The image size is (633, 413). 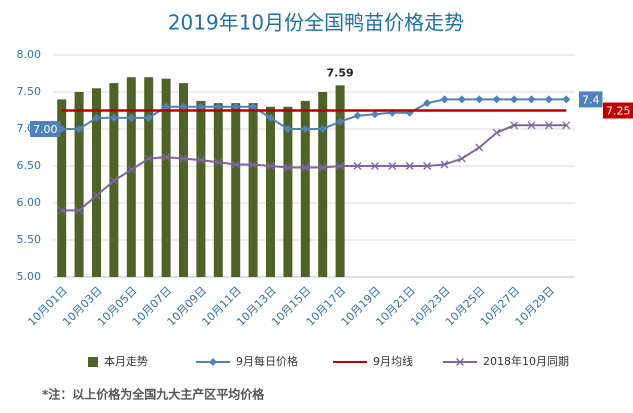 I want to click on legend-swatch, so click(x=93, y=362).